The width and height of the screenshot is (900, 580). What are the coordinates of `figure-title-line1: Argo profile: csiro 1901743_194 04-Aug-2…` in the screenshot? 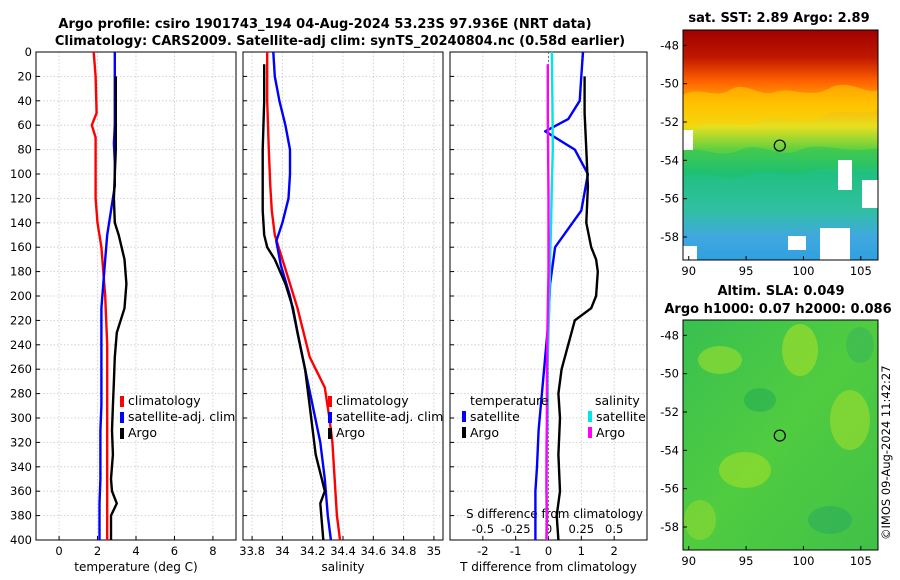 It's located at (324, 24).